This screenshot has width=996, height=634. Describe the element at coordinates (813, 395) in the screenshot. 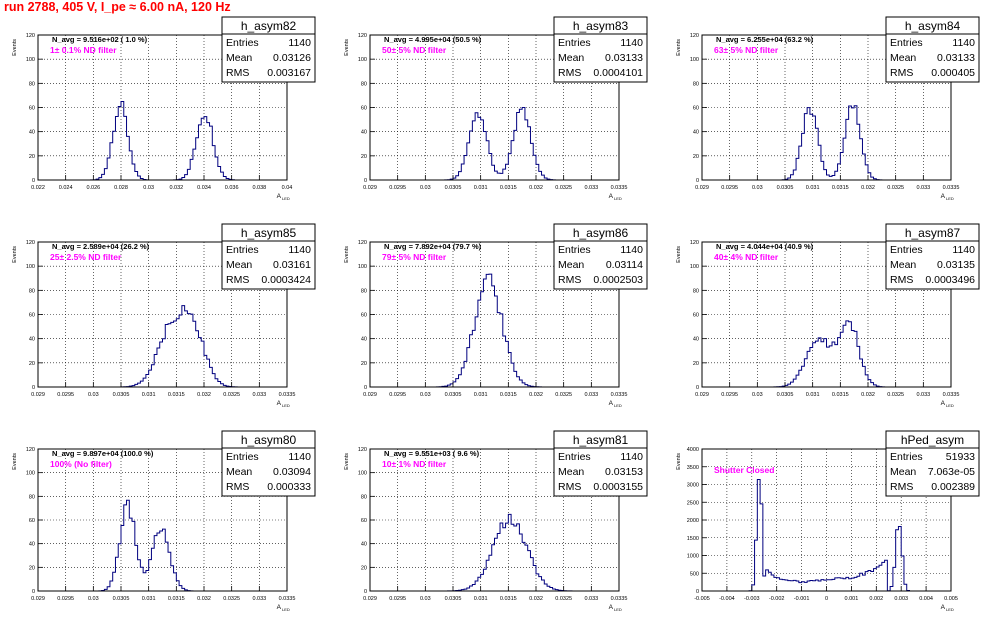

I see `x-tick-label: 0.031` at that location.